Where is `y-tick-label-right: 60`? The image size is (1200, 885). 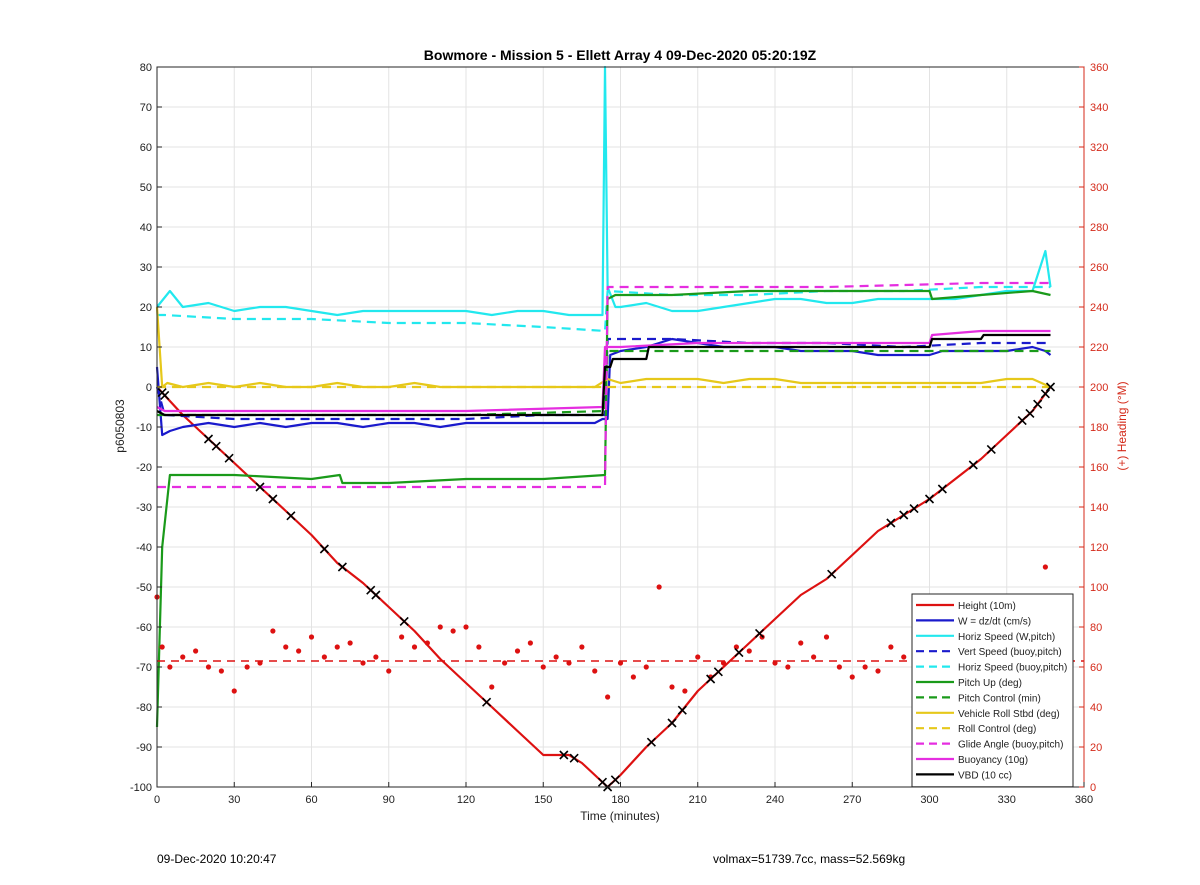 y-tick-label-right: 60 is located at coordinates (1096, 668).